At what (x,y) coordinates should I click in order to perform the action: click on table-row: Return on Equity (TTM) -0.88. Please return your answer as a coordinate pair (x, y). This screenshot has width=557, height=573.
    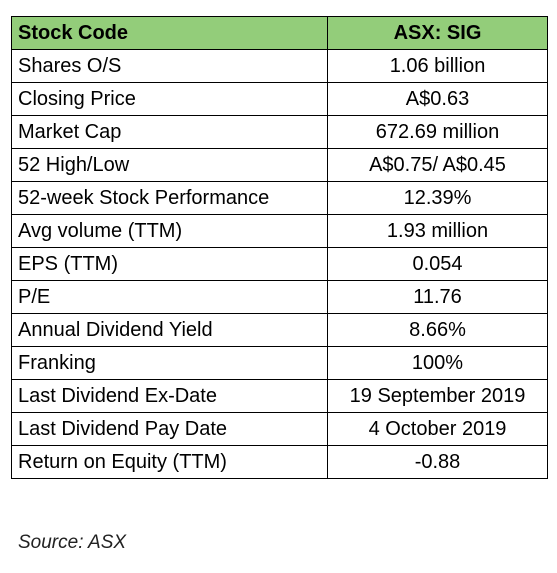
    Looking at the image, I should click on (279, 462).